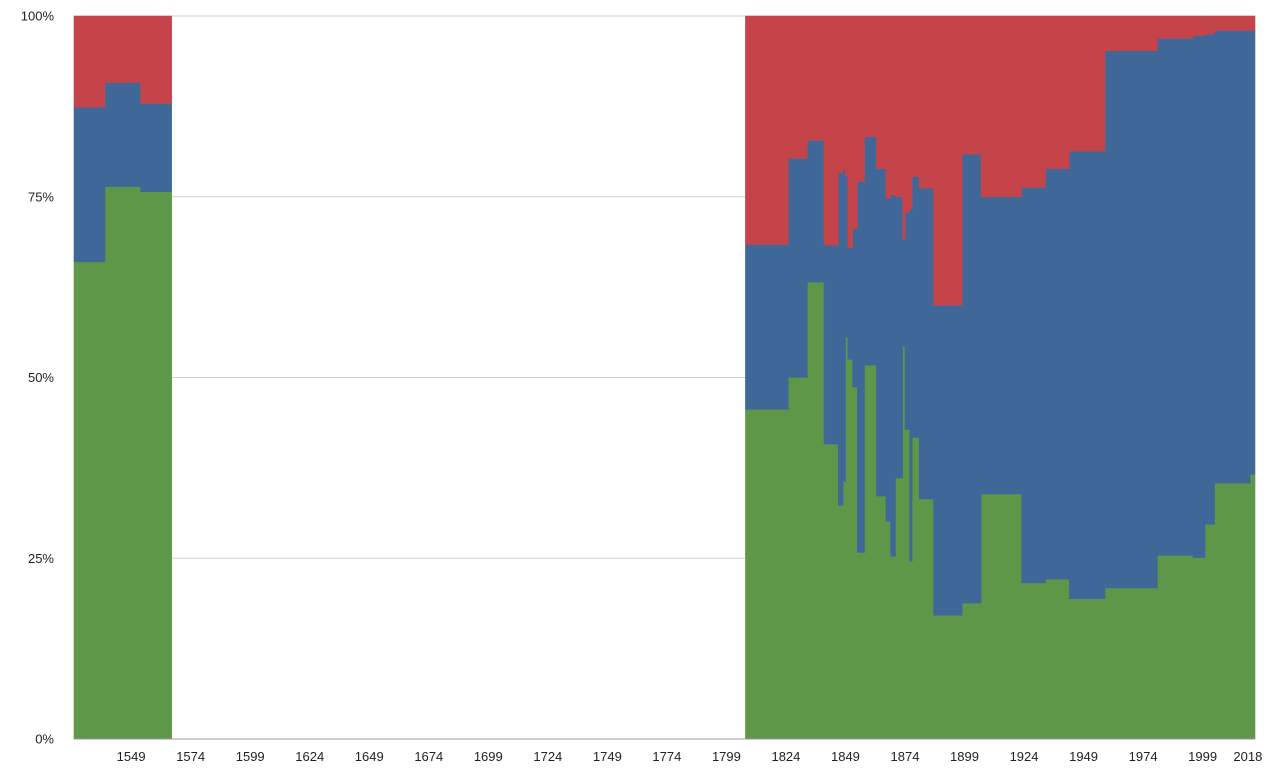  What do you see at coordinates (131, 756) in the screenshot?
I see `x-tick-label: 1549` at bounding box center [131, 756].